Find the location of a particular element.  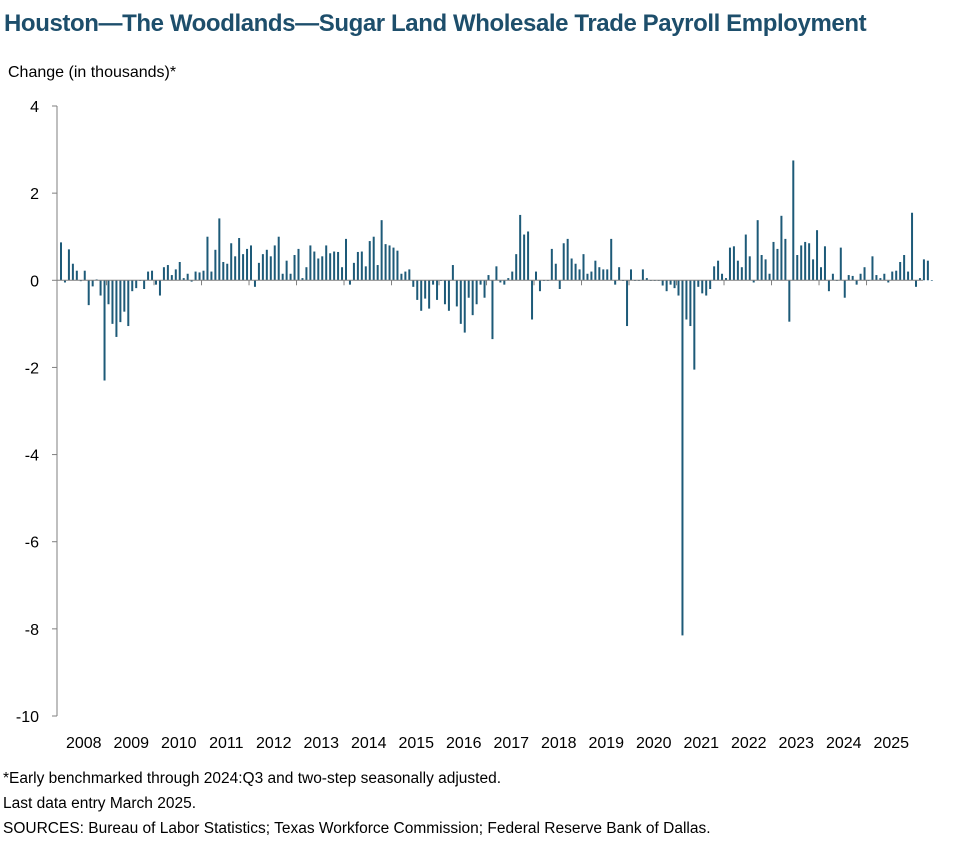

y-tick-label: 0 is located at coordinates (34, 281).